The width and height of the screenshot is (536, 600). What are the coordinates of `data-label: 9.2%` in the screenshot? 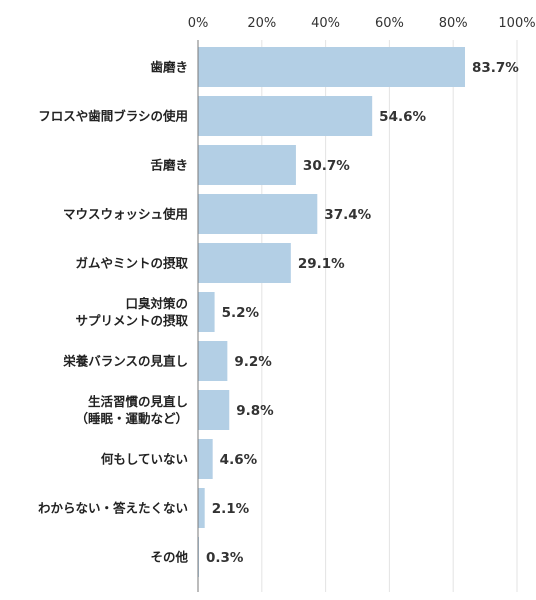 It's located at (253, 362).